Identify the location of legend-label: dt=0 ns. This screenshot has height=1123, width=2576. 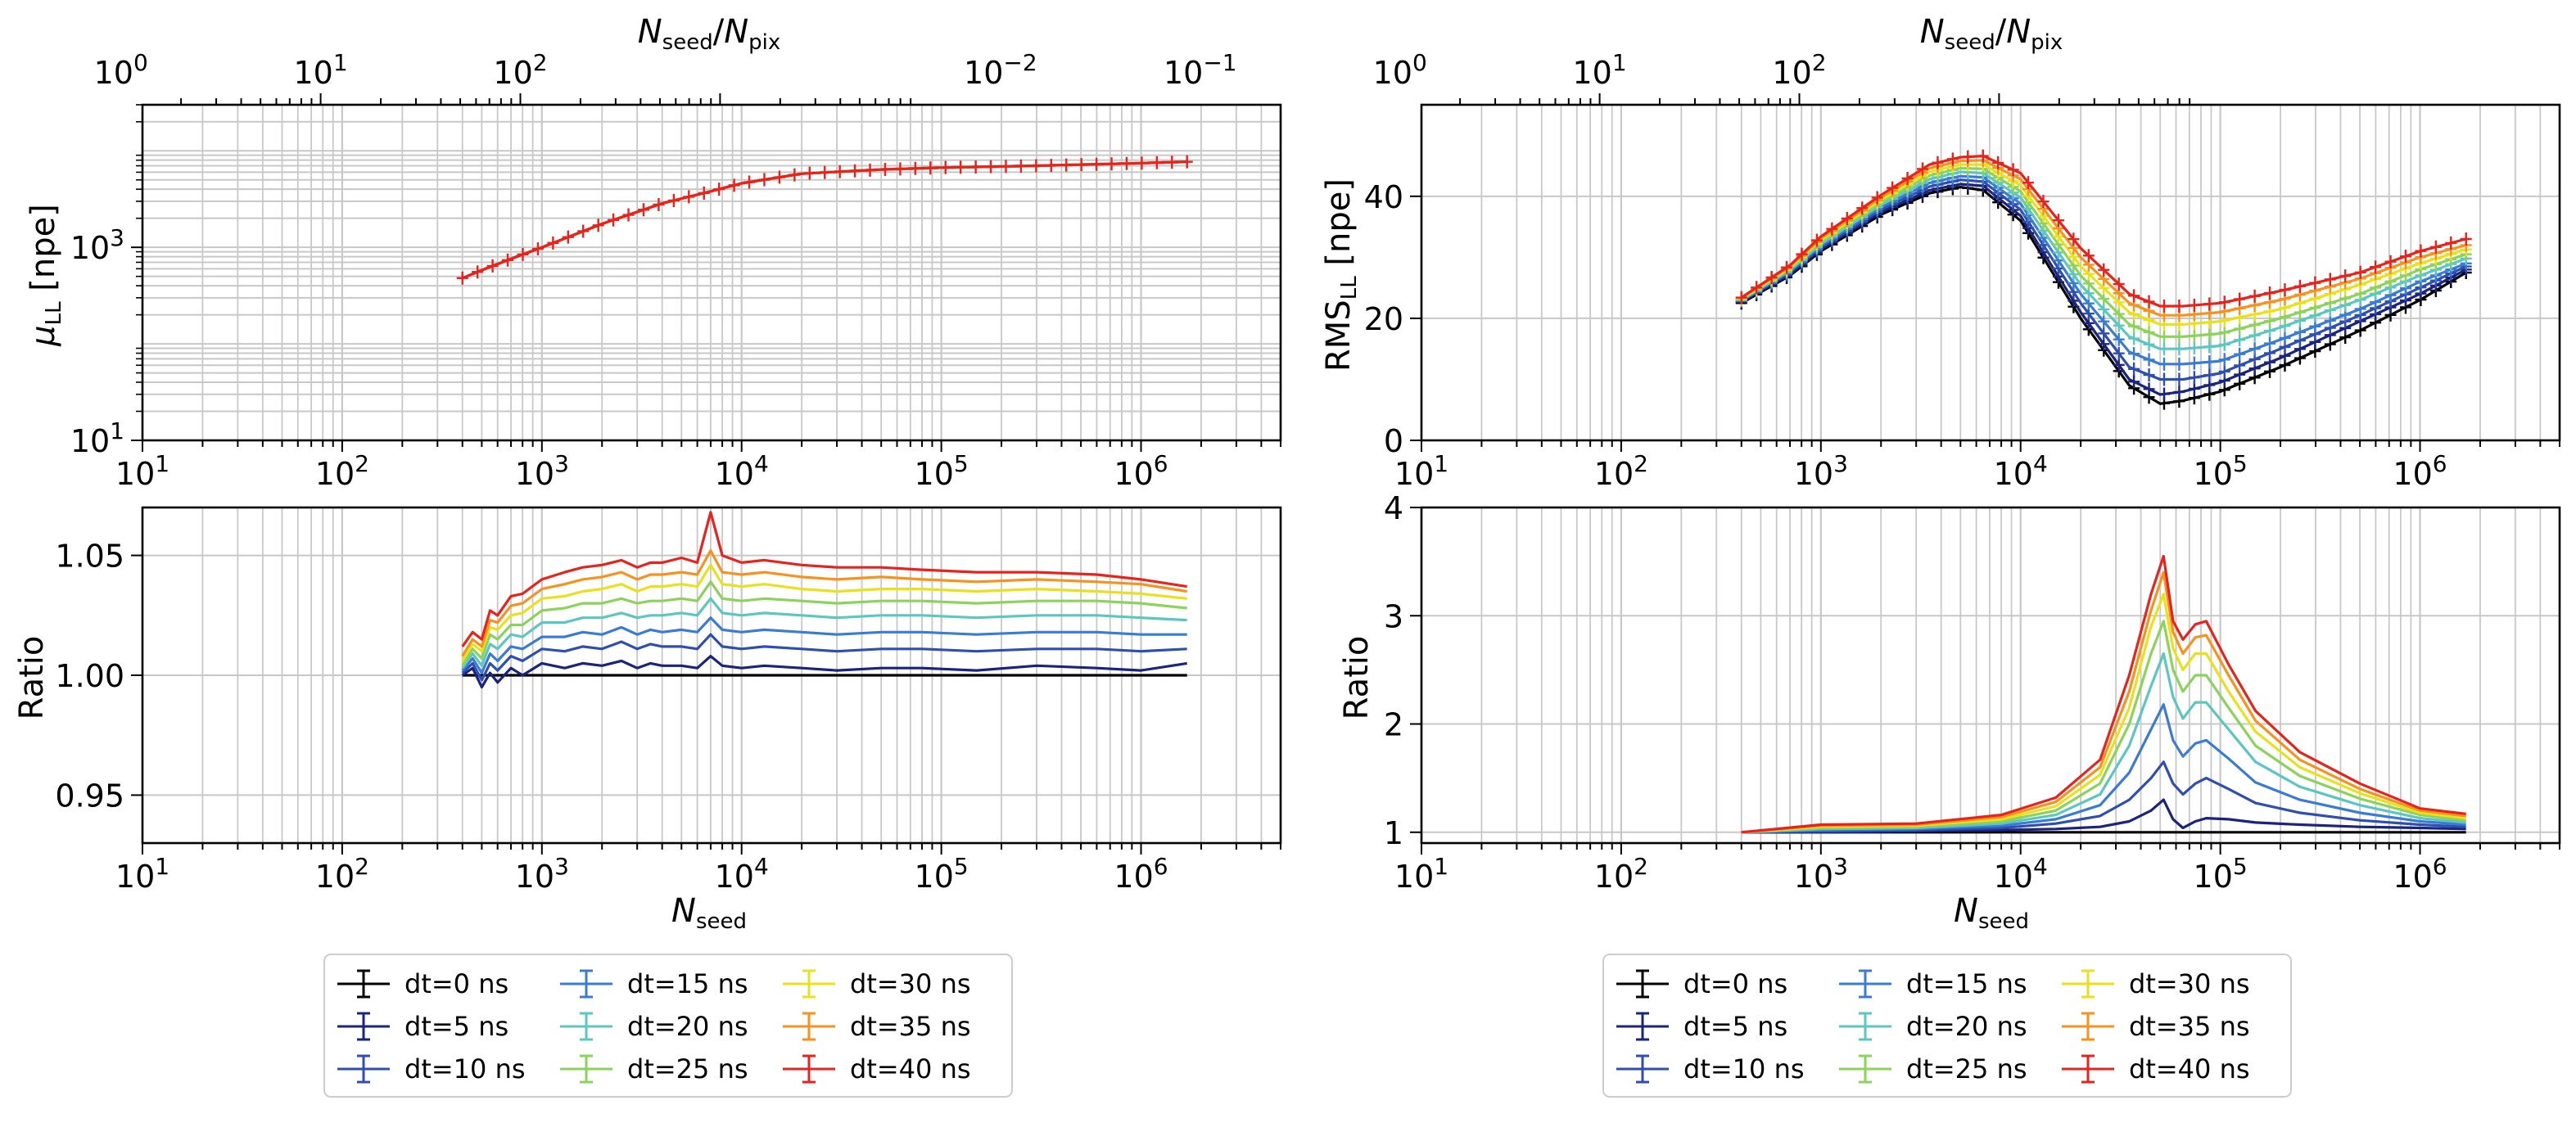
(1735, 983).